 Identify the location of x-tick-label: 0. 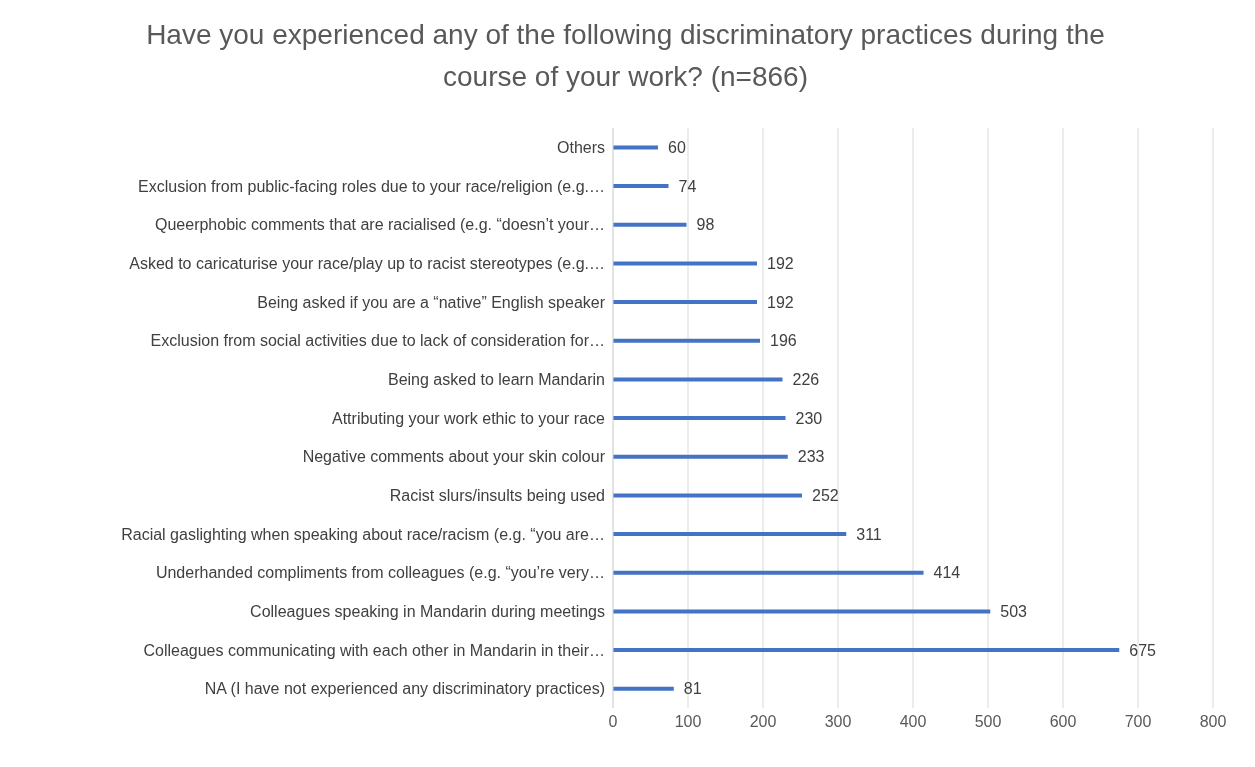
(613, 722).